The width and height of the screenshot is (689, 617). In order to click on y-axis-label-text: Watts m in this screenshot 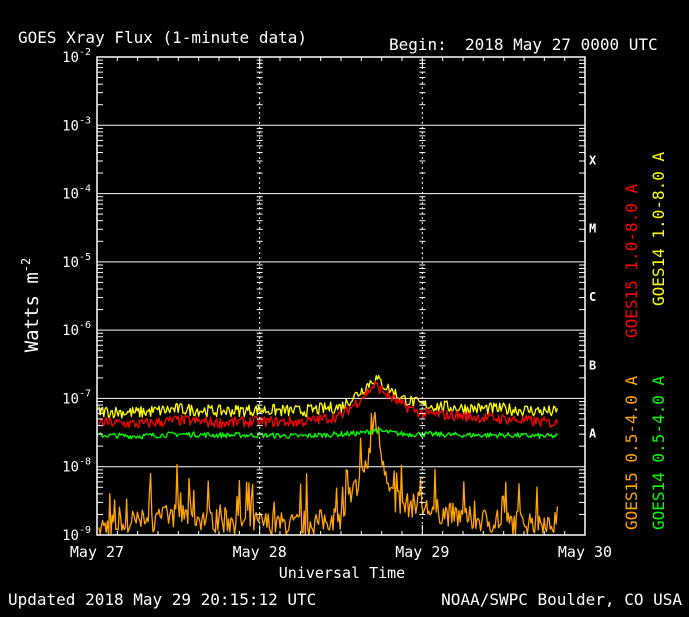, I will do `click(32, 312)`.